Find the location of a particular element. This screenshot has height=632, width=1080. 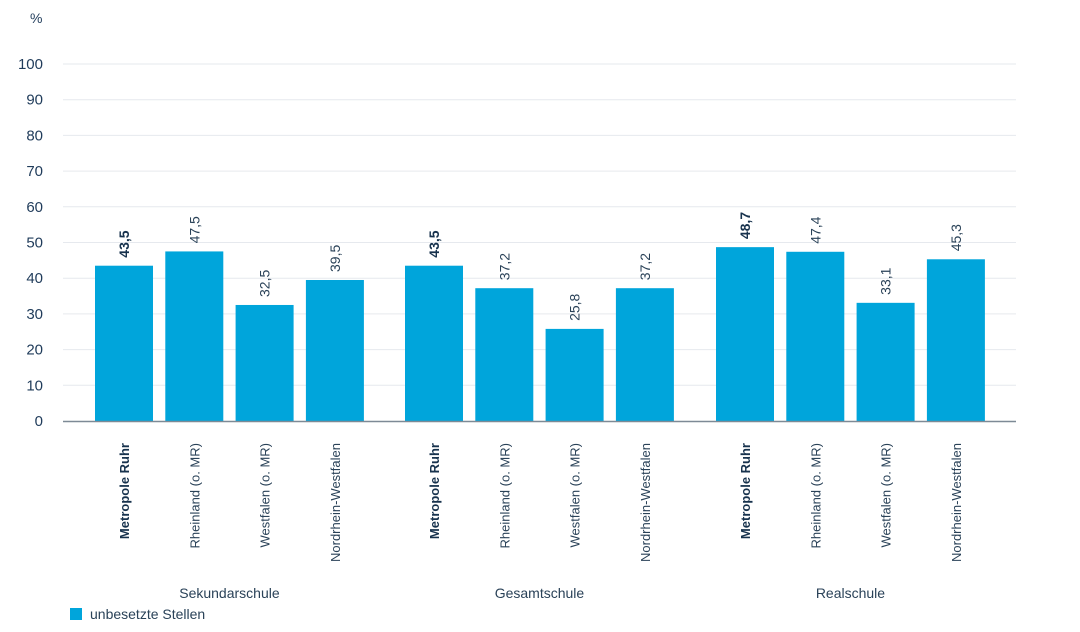

bar-value-label: 33,1 is located at coordinates (886, 280).